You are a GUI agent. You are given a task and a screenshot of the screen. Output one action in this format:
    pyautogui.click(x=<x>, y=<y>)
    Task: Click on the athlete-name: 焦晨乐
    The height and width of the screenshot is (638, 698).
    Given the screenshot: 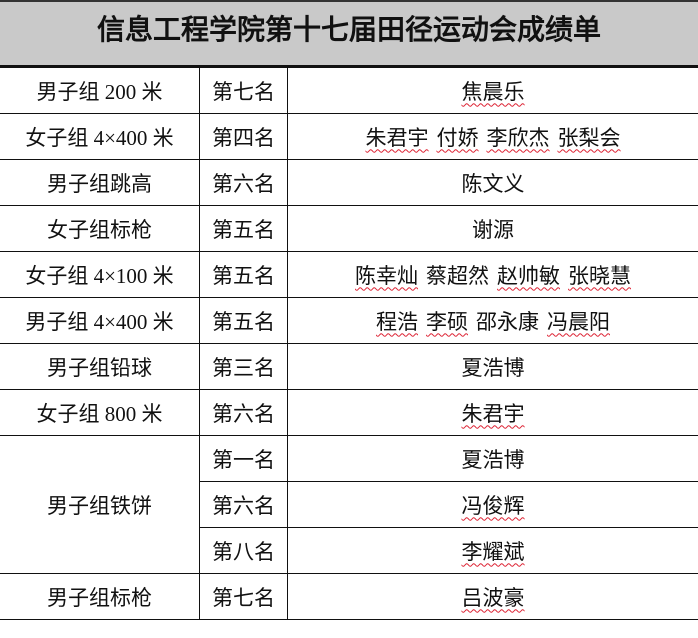 What is the action you would take?
    pyautogui.click(x=493, y=91)
    